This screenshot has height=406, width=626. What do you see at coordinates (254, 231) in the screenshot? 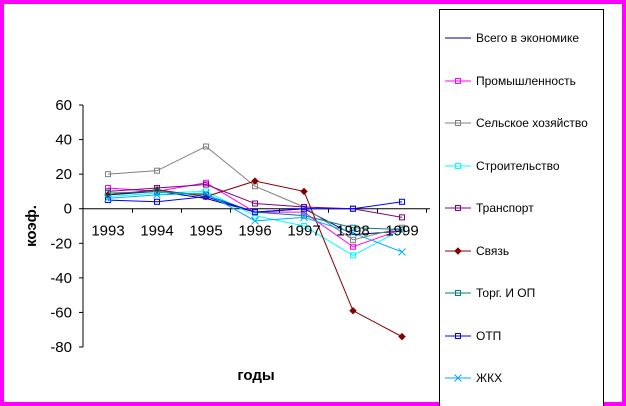
I see `x-tick-label: 1996` at bounding box center [254, 231].